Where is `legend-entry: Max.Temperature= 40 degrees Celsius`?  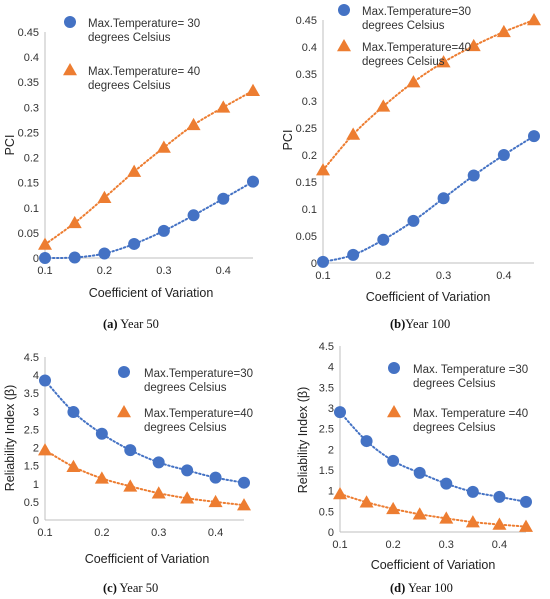 legend-entry: Max.Temperature= 40 degrees Celsius is located at coordinates (131, 77).